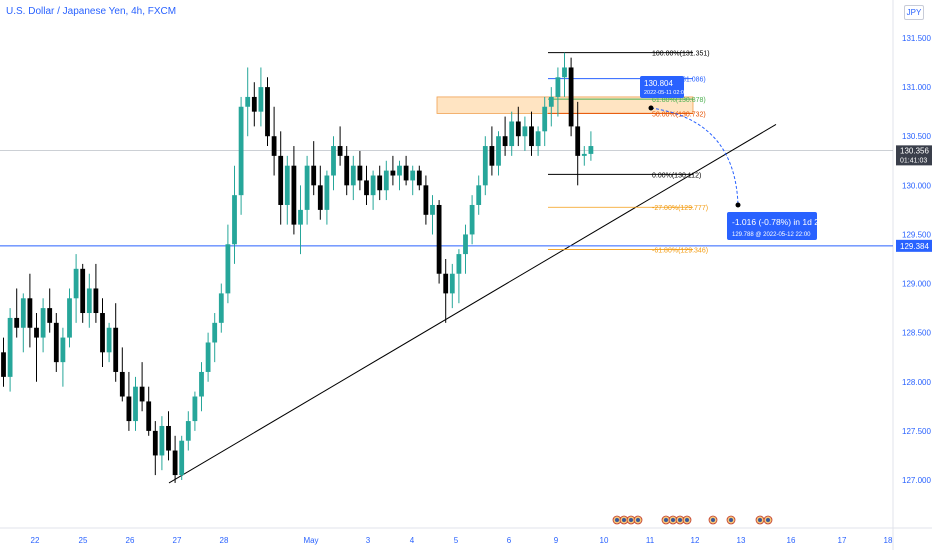 This screenshot has width=932, height=550. I want to click on date-tick-label: 28, so click(224, 540).